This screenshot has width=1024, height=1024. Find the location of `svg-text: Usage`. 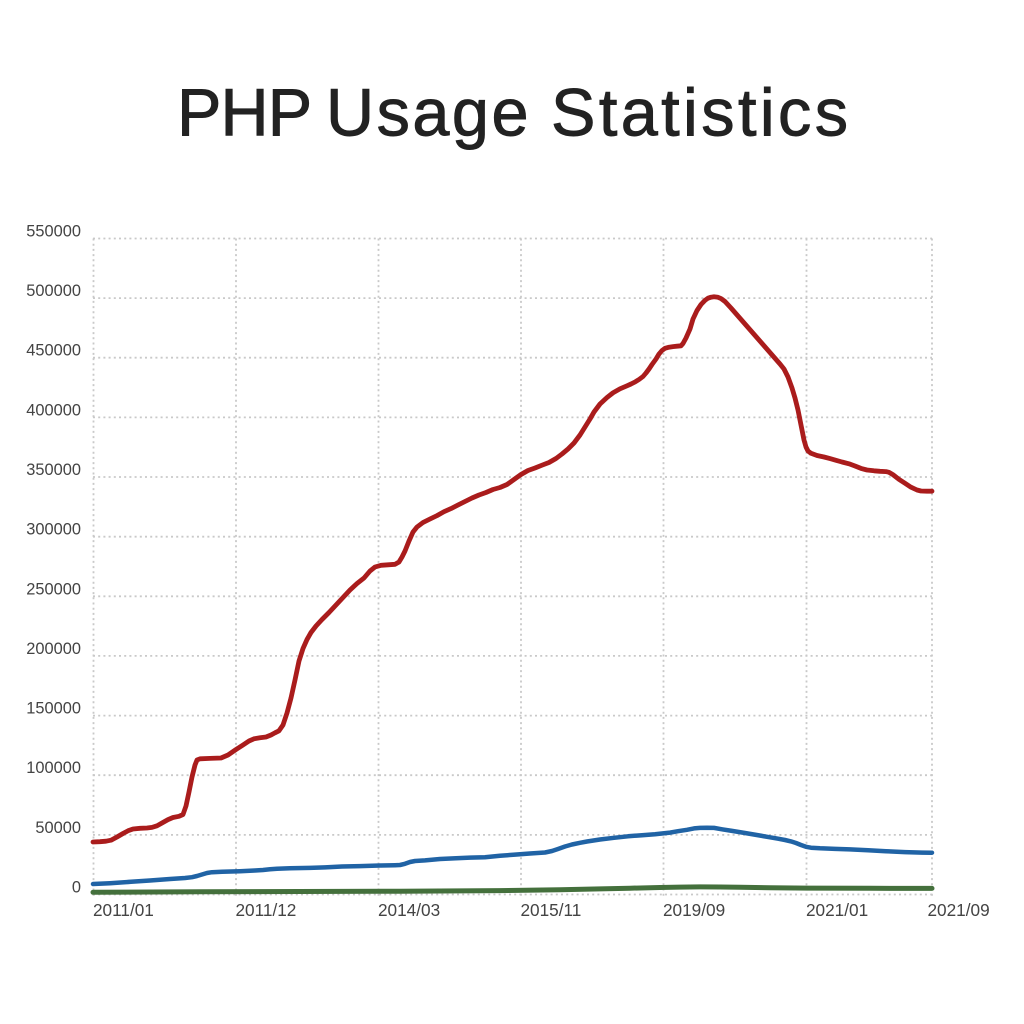

svg-text: Usage is located at coordinates (428, 113).